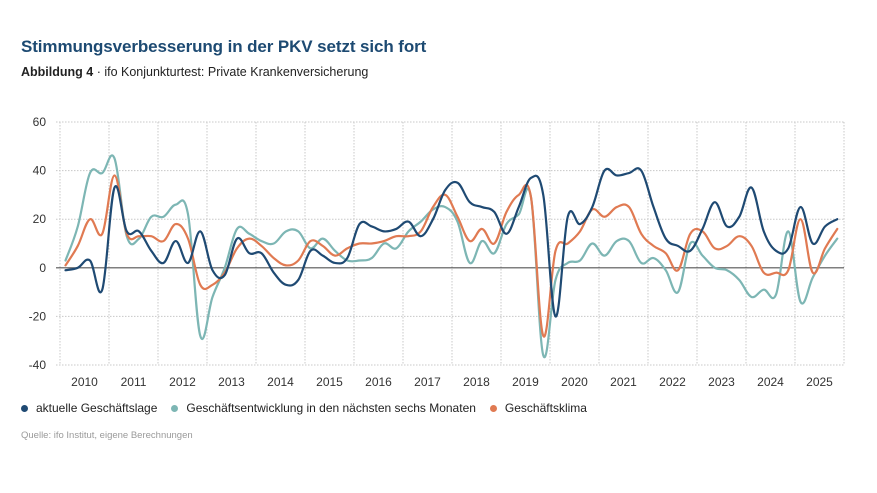 Image resolution: width=877 pixels, height=493 pixels. I want to click on x-tick-label: 2024, so click(770, 382).